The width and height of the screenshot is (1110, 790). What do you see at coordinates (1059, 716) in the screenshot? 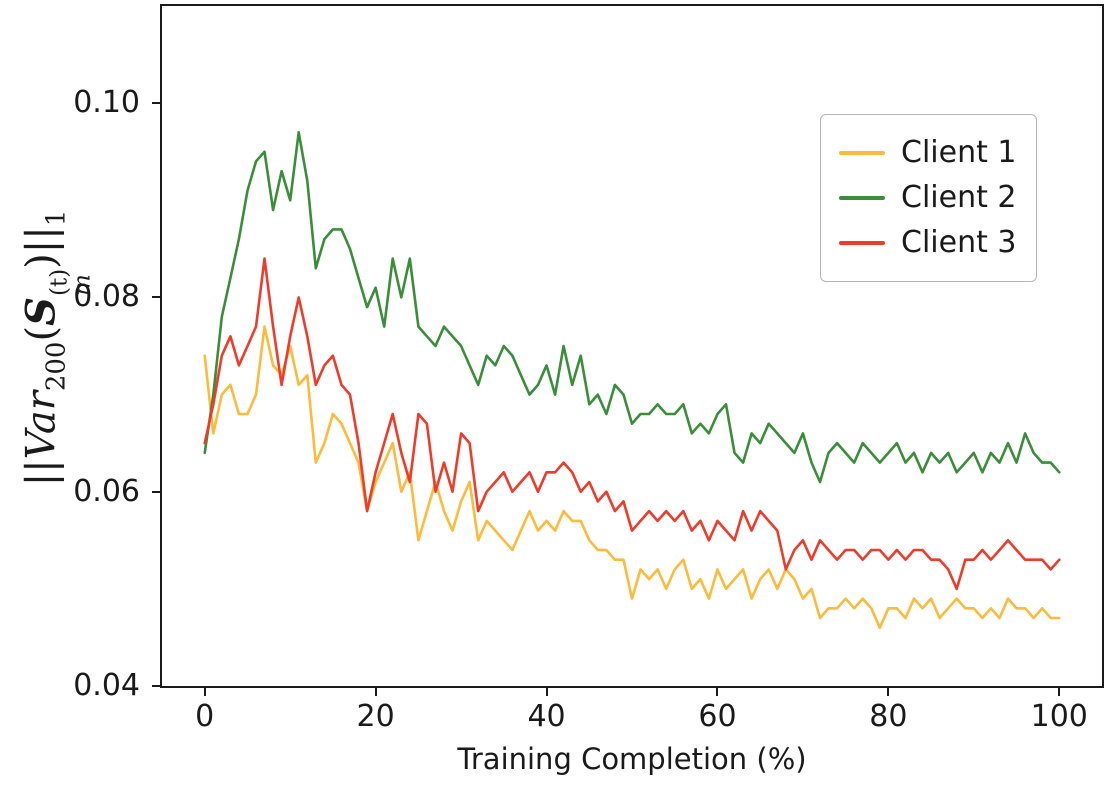
I see `x-tick-label: 100` at bounding box center [1059, 716].